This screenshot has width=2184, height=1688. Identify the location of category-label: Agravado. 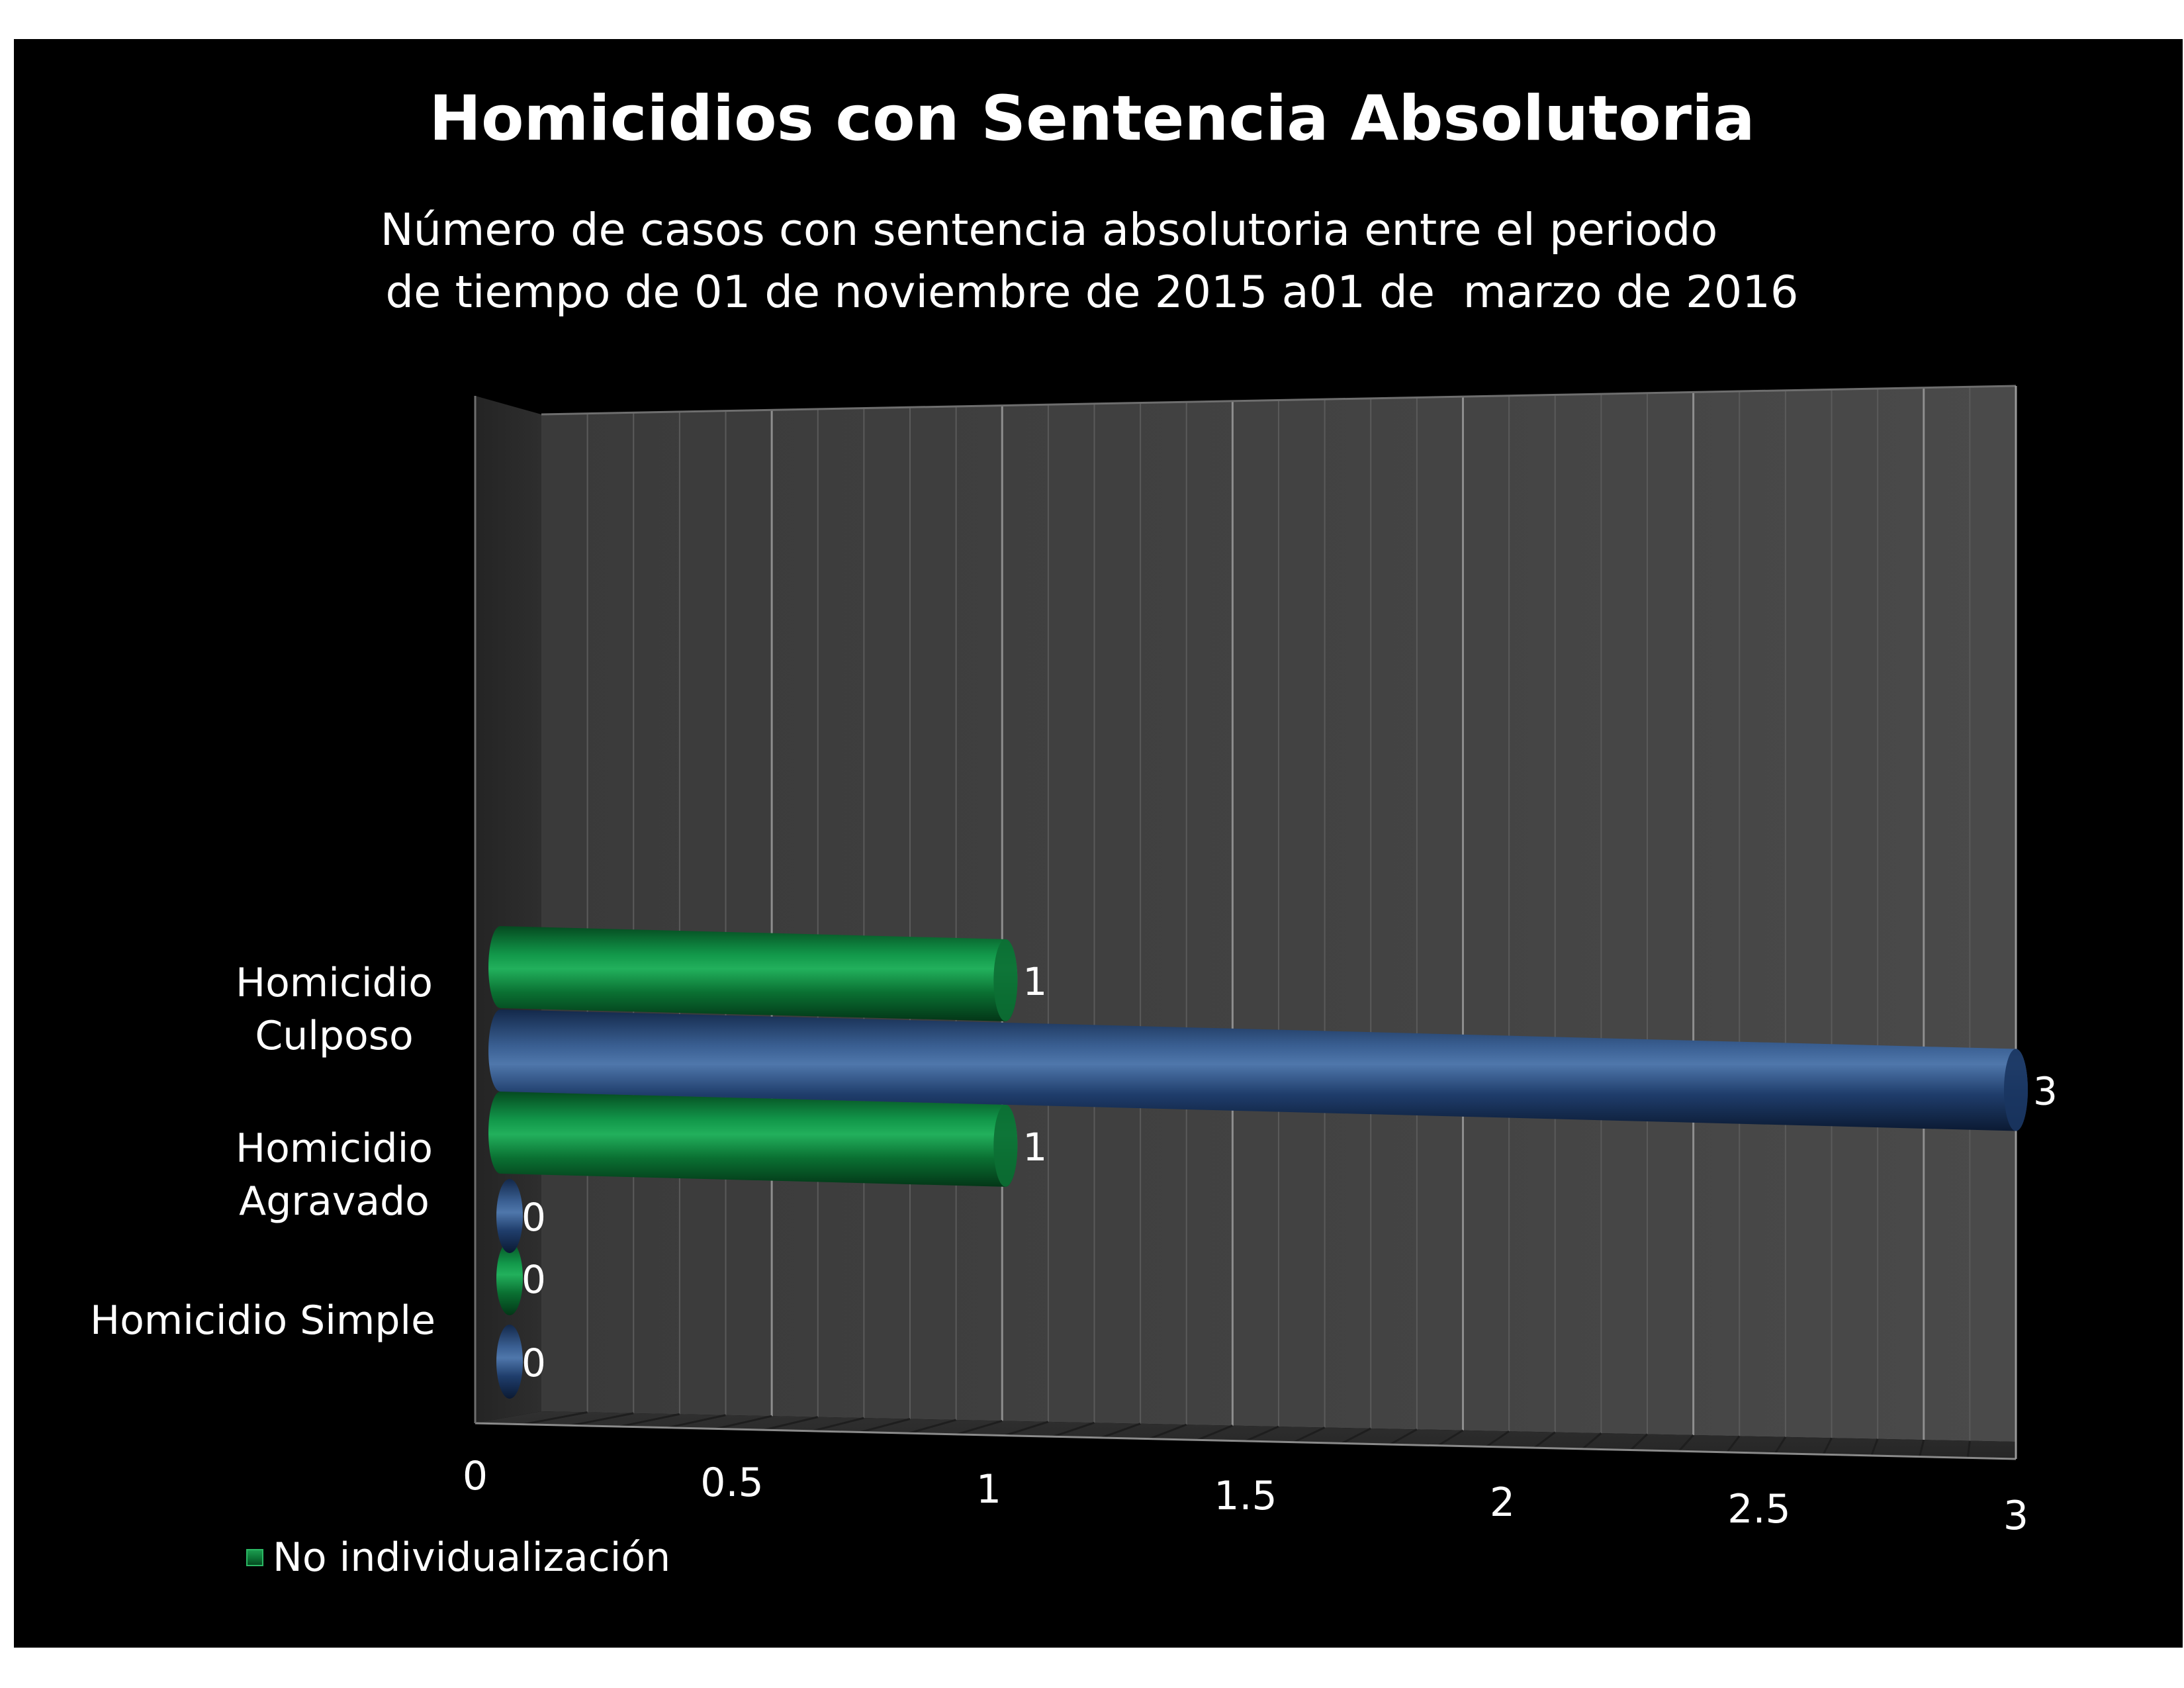
(334, 1201).